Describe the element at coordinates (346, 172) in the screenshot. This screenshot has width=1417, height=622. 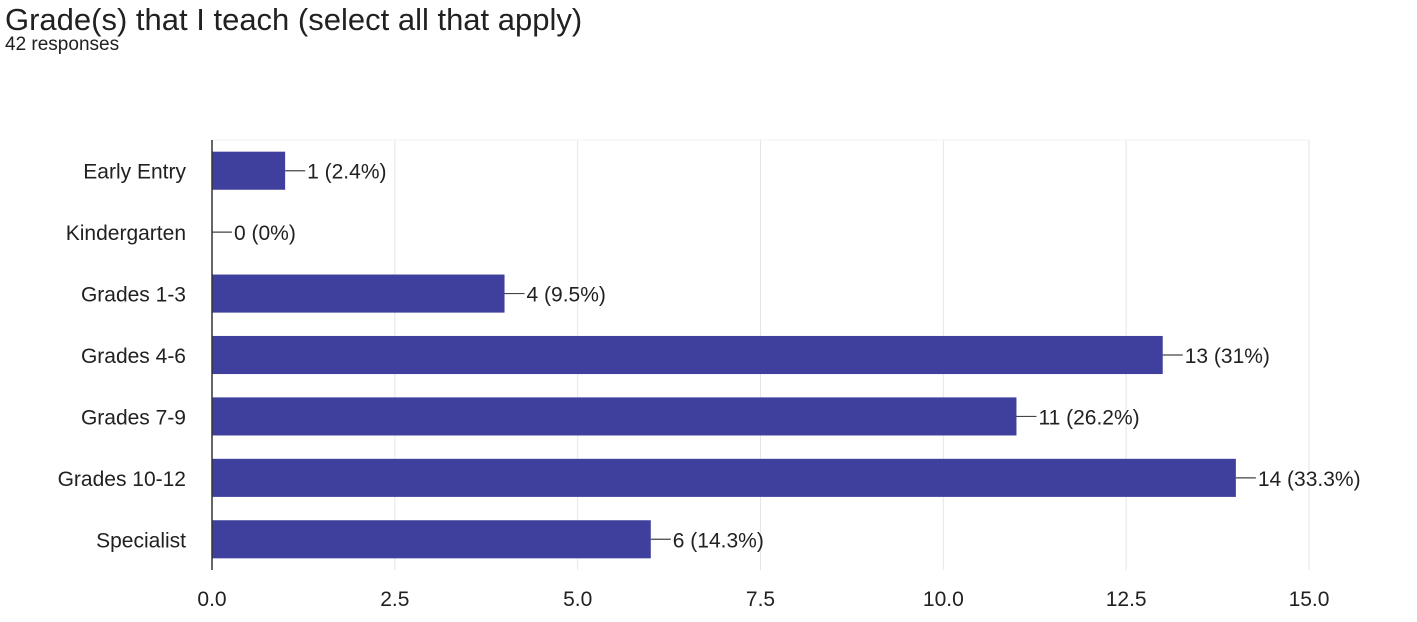
I see `data-label: 1 (2.4%)` at that location.